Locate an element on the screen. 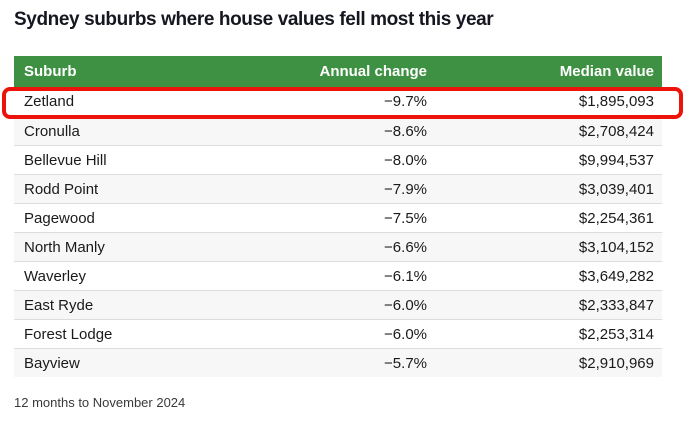 The width and height of the screenshot is (685, 427). cell-suburb: Zetland is located at coordinates (49, 101).